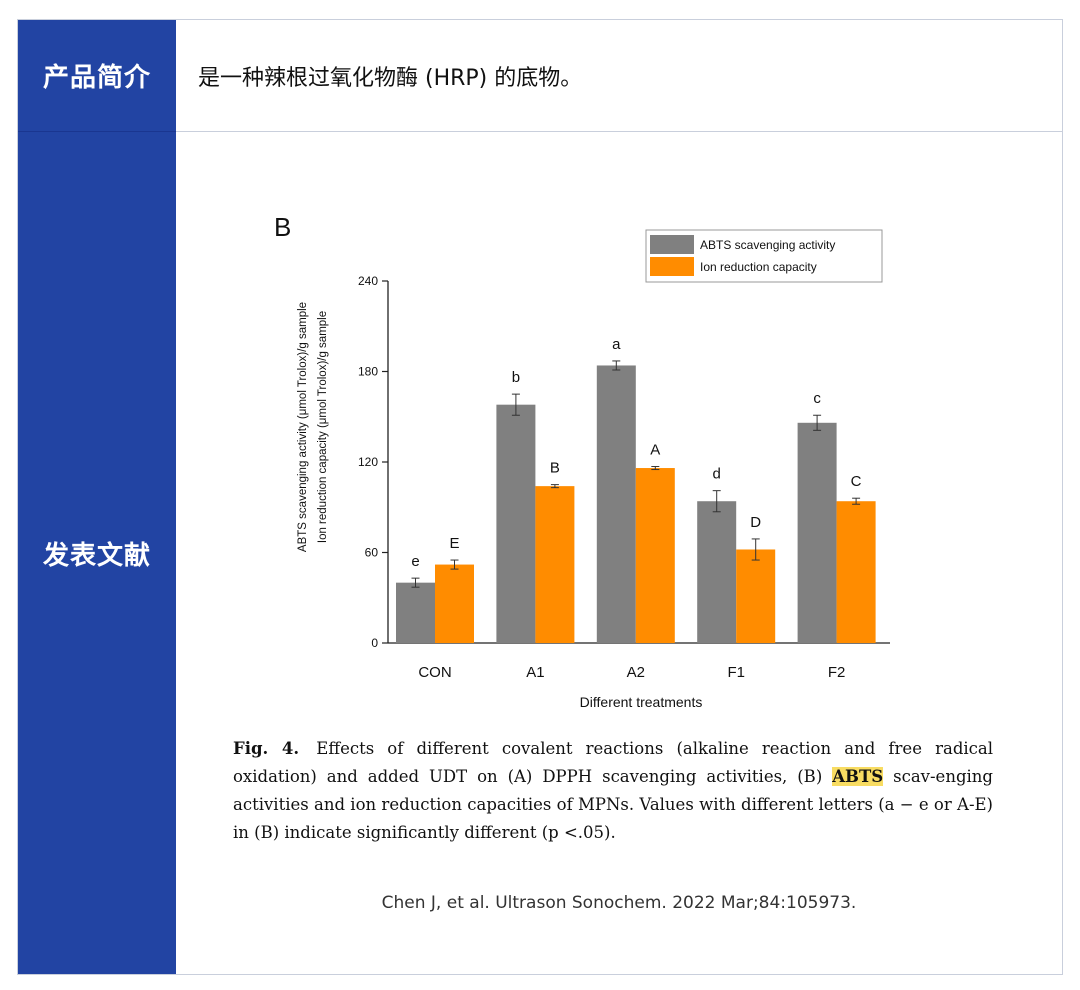 Image resolution: width=1080 pixels, height=990 pixels. I want to click on legend-label: Ion reduction capacity, so click(758, 267).